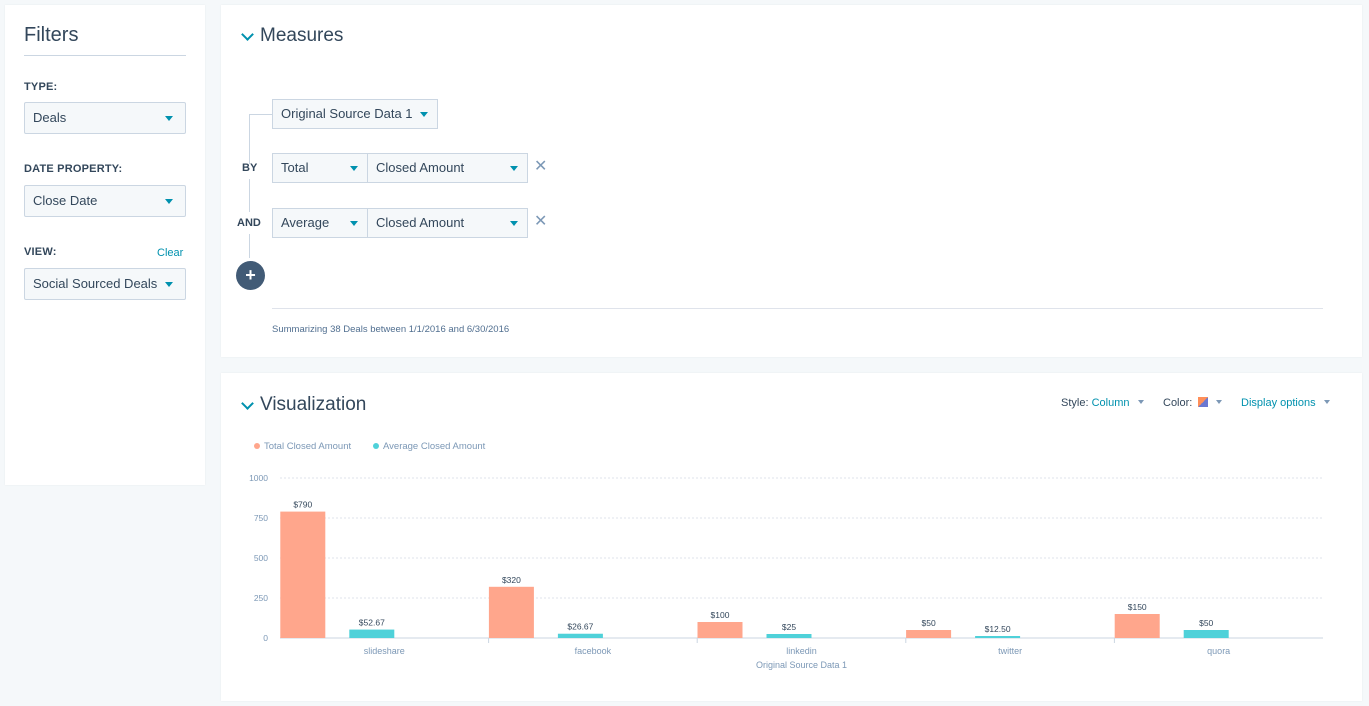  Describe the element at coordinates (593, 651) in the screenshot. I see `x-tick-label: facebook` at that location.